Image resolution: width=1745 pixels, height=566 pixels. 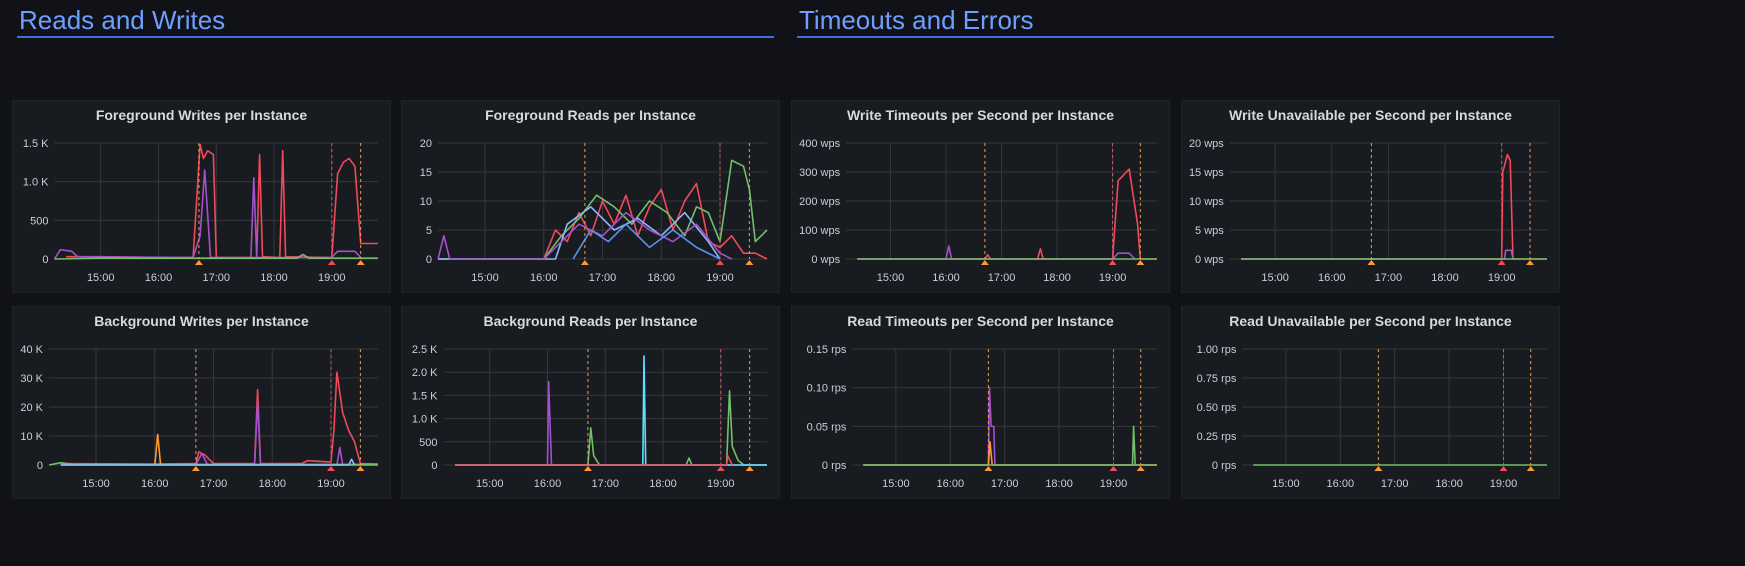 What do you see at coordinates (1217, 437) in the screenshot?
I see `y-tick-label: 0.25 rps` at bounding box center [1217, 437].